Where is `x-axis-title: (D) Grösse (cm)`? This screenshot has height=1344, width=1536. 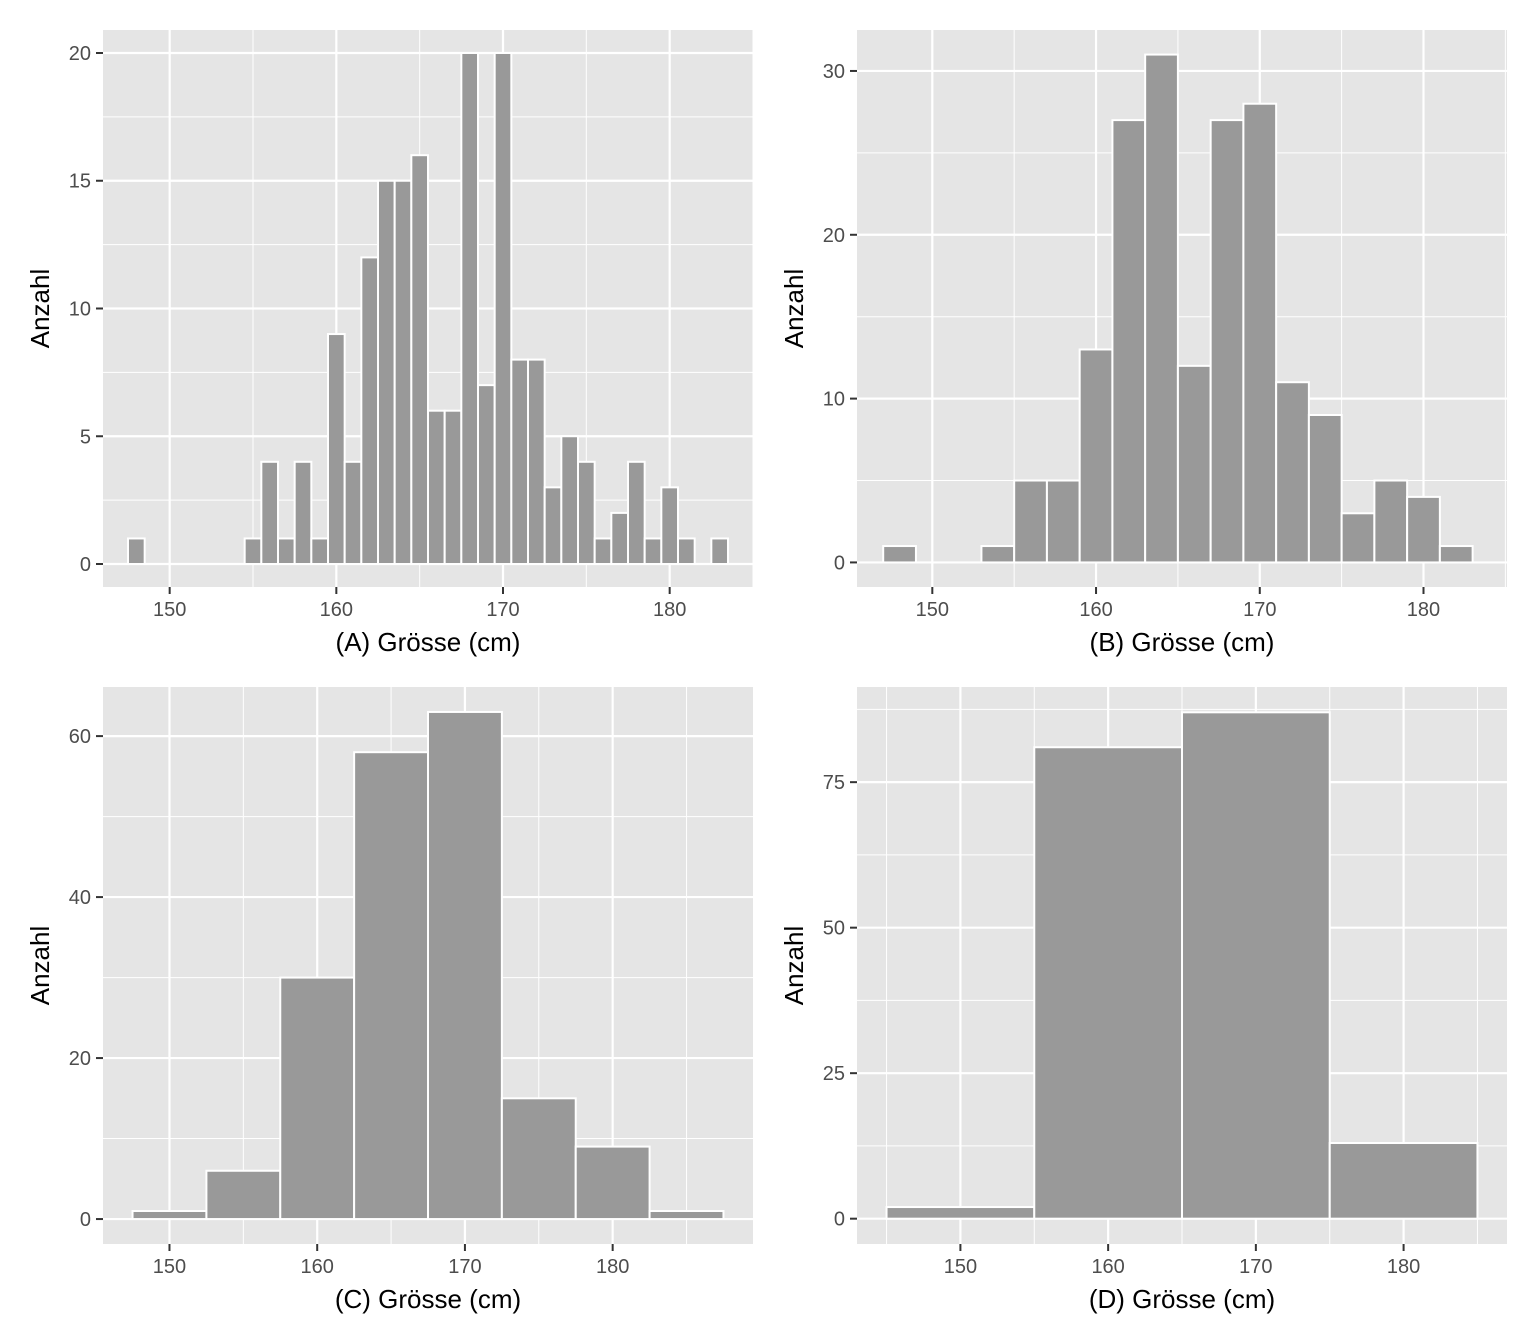 x-axis-title: (D) Grösse (cm) is located at coordinates (1182, 1299).